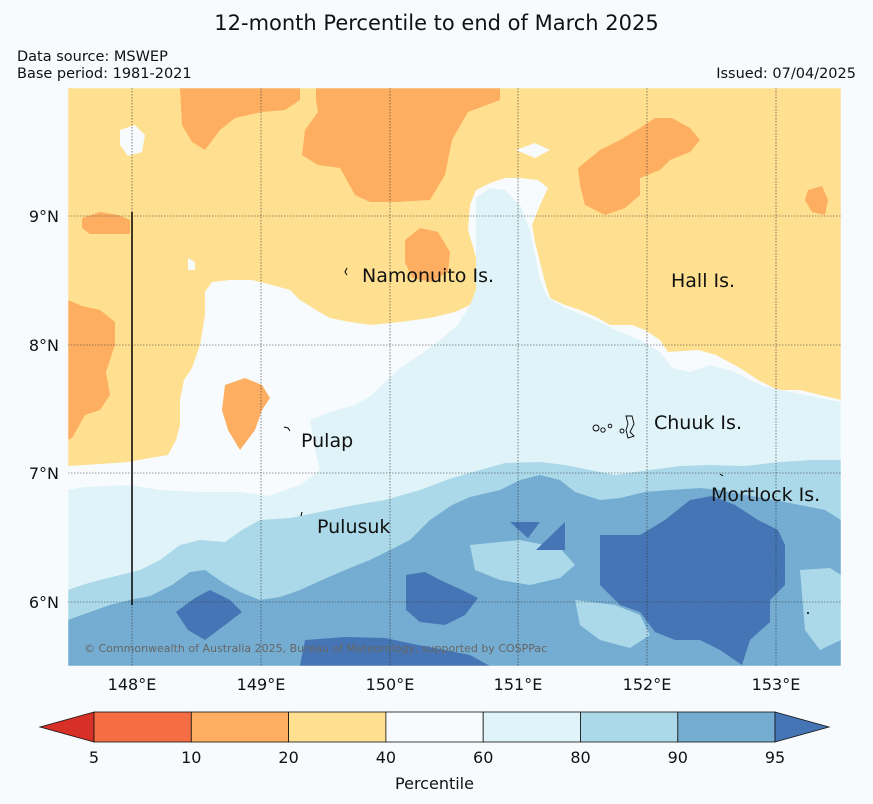 This screenshot has width=873, height=804. I want to click on island-mortlock, so click(721, 475).